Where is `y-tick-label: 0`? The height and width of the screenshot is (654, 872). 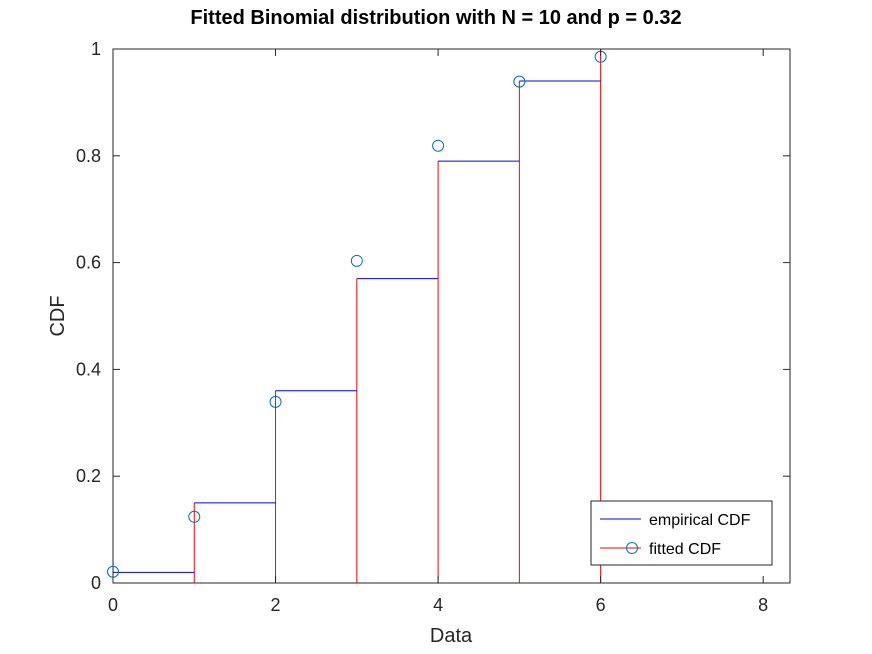 y-tick-label: 0 is located at coordinates (96, 583).